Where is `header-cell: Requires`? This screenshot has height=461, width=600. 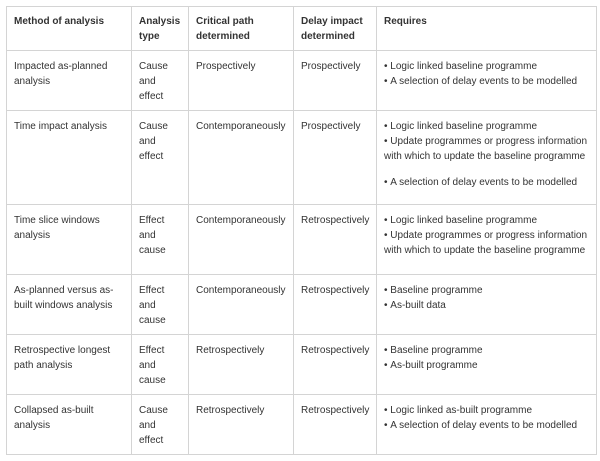 header-cell: Requires is located at coordinates (486, 28).